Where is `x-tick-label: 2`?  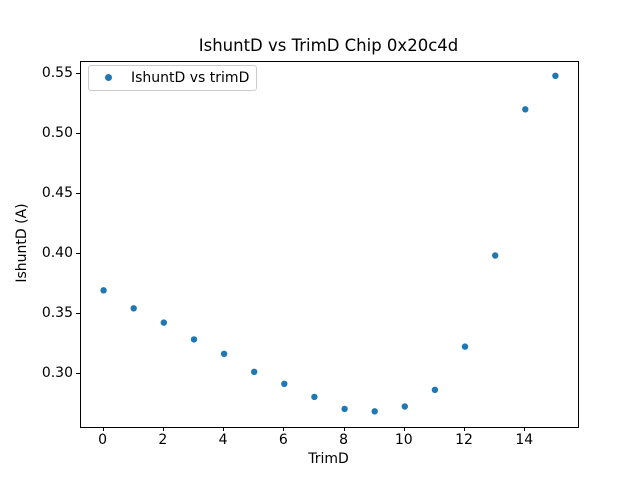
x-tick-label: 2 is located at coordinates (163, 440).